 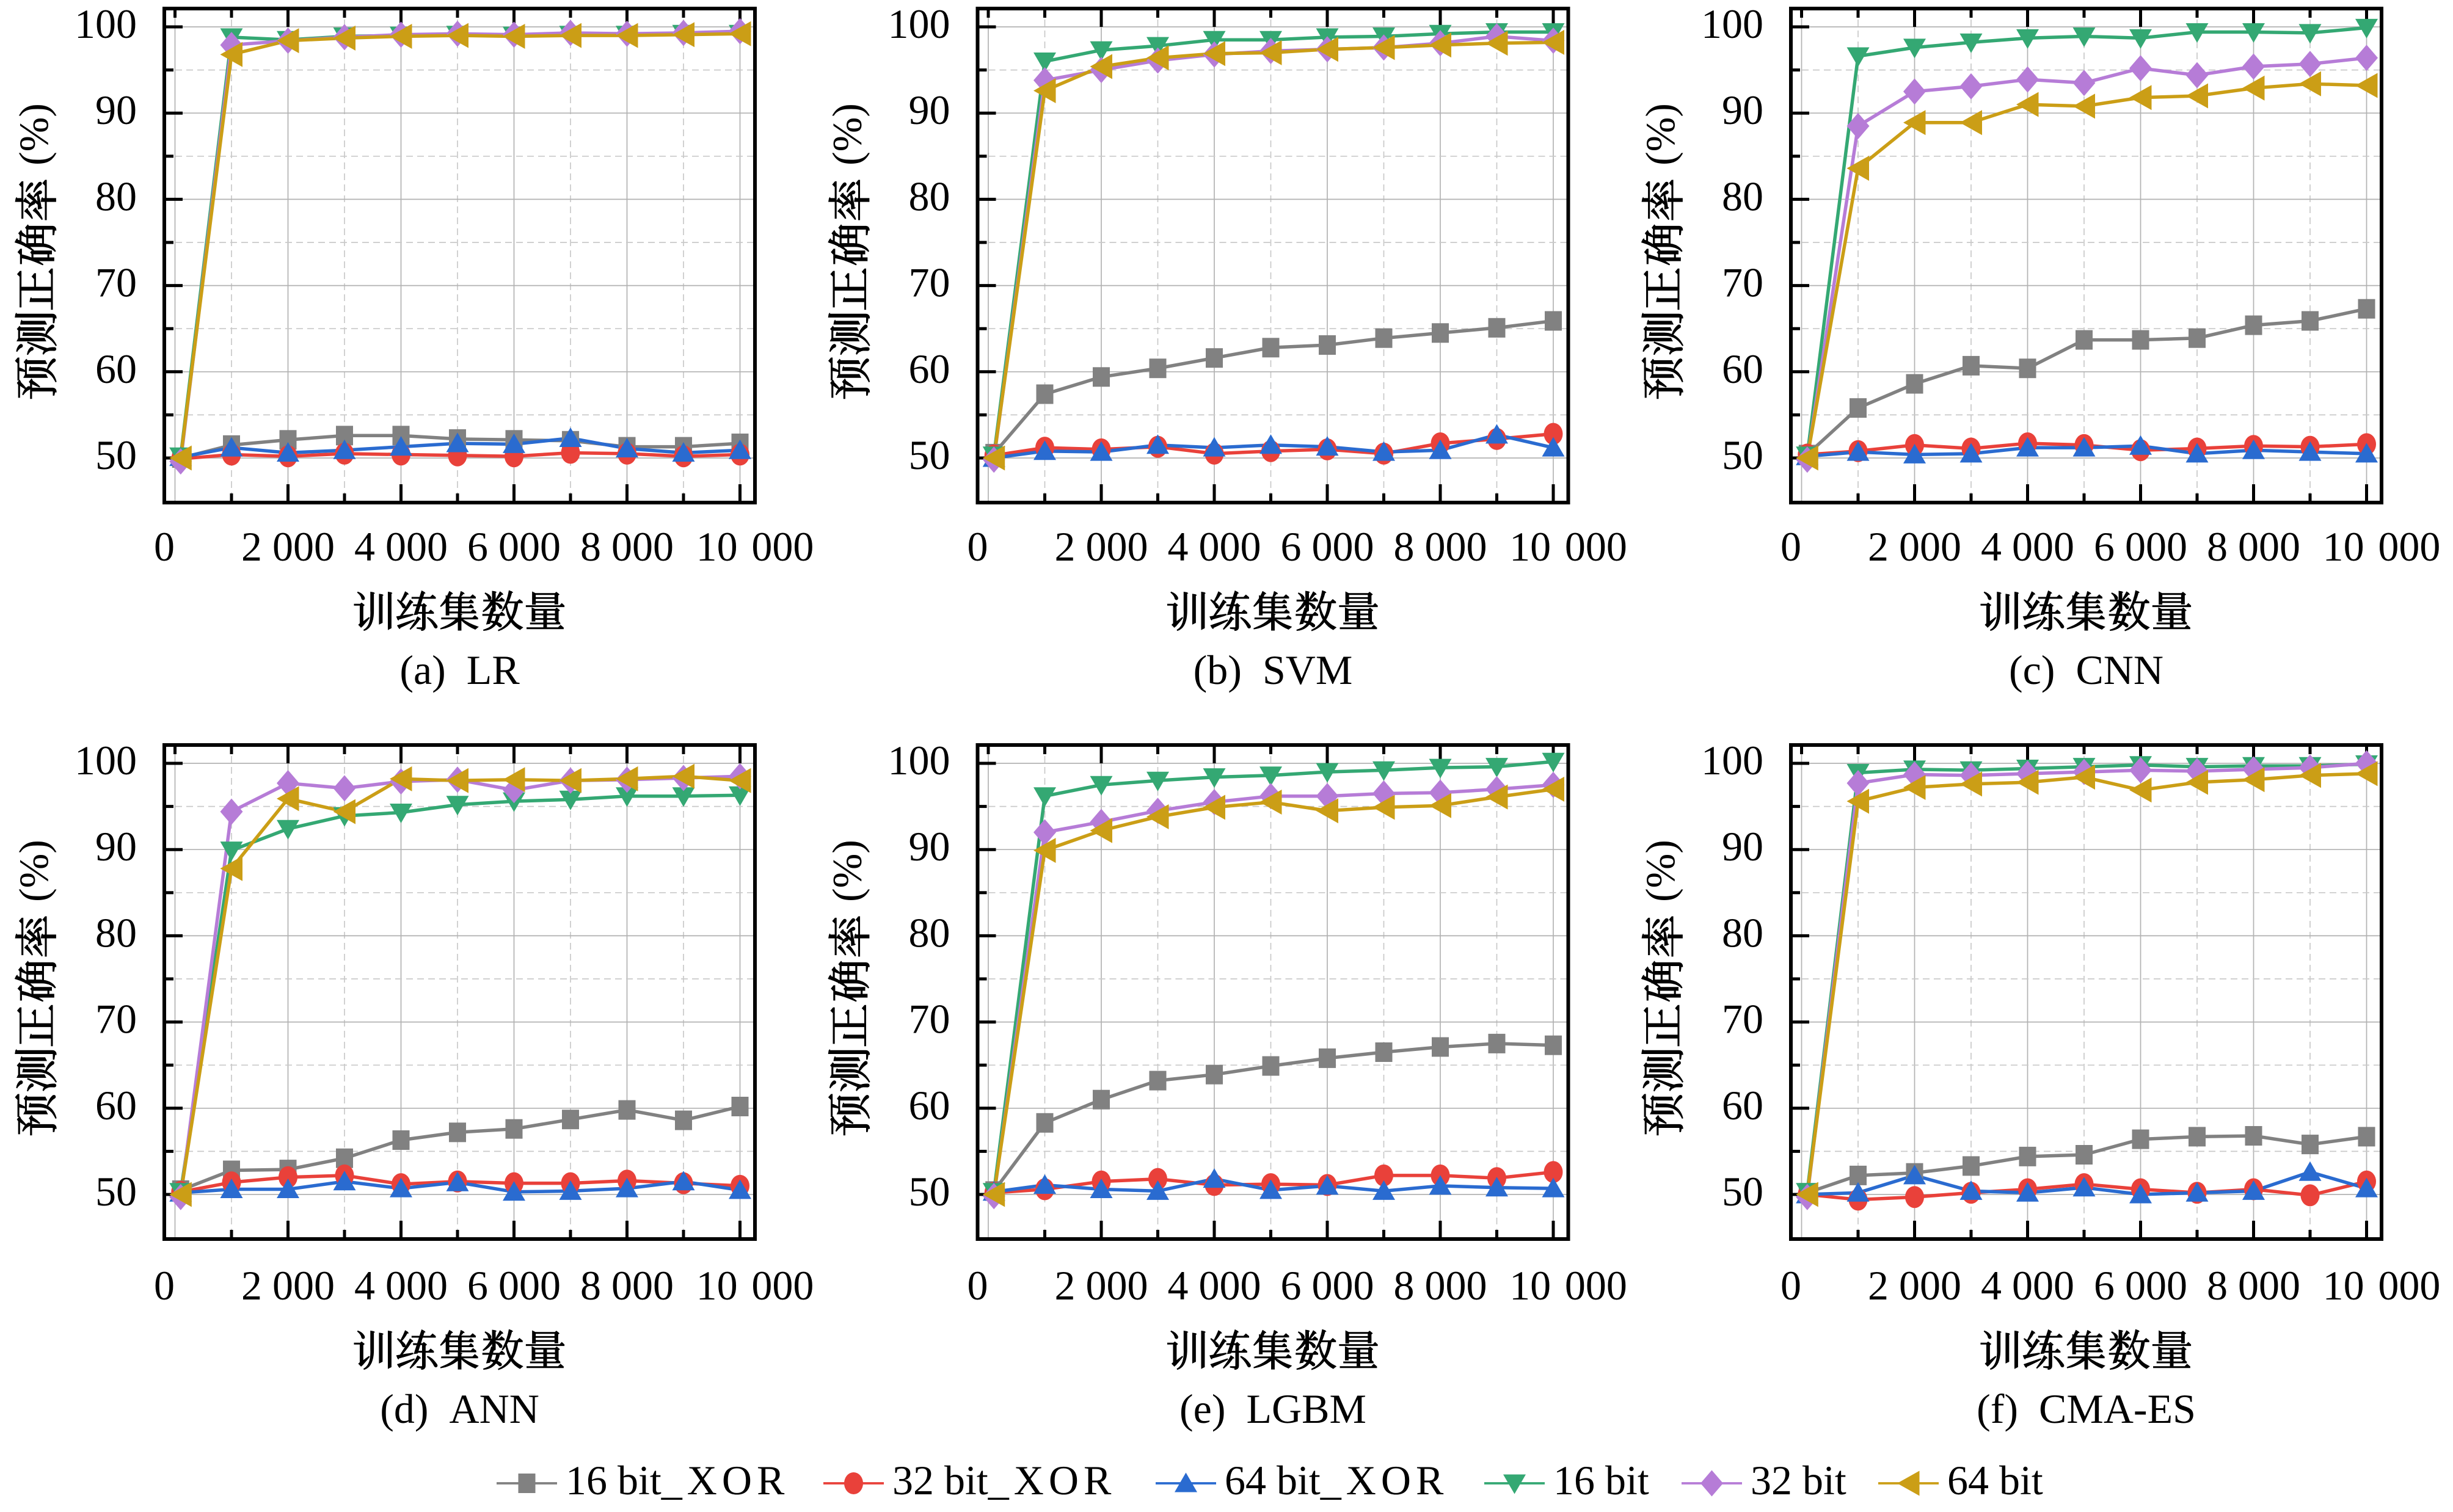 What do you see at coordinates (1798, 1480) in the screenshot?
I see `svg-text: 32 bit` at bounding box center [1798, 1480].